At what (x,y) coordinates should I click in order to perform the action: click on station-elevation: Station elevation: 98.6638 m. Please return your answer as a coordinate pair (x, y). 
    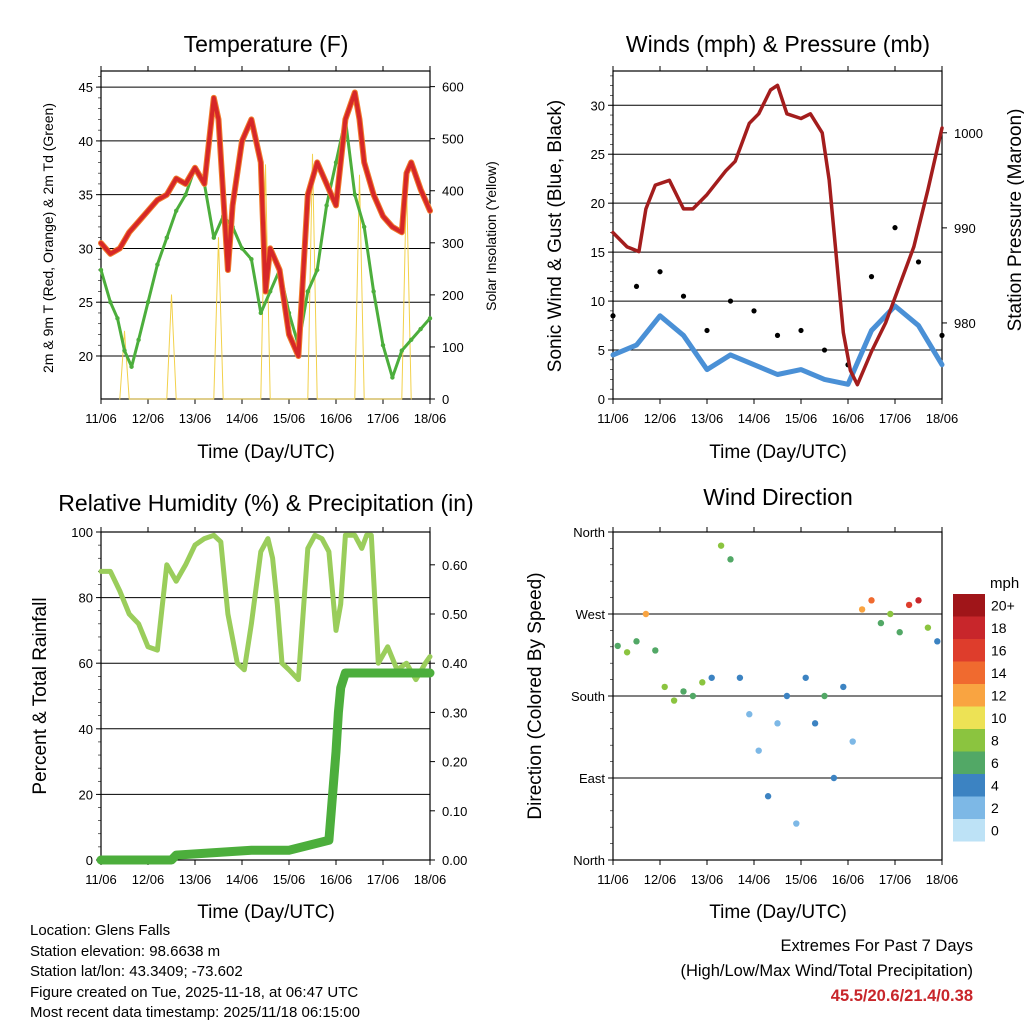
    Looking at the image, I should click on (125, 951).